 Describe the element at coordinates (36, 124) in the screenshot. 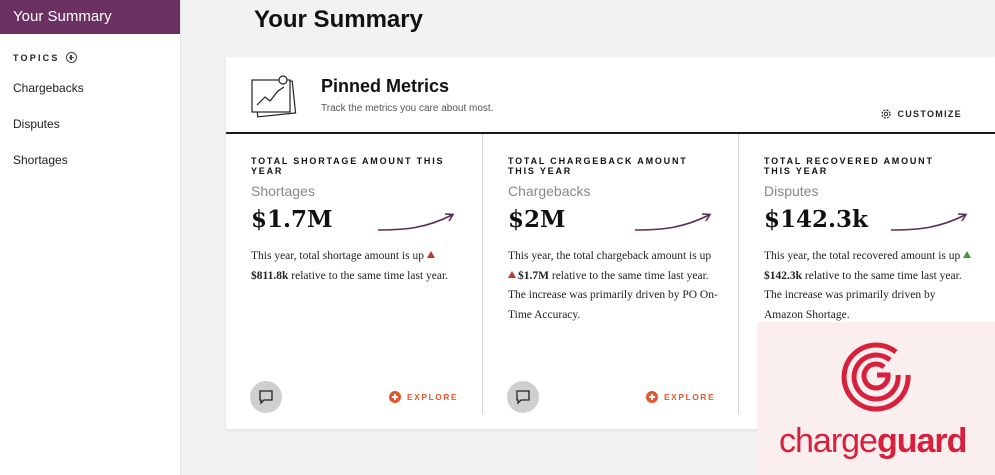

I see `sidebar-item-disputes: Disputes` at that location.